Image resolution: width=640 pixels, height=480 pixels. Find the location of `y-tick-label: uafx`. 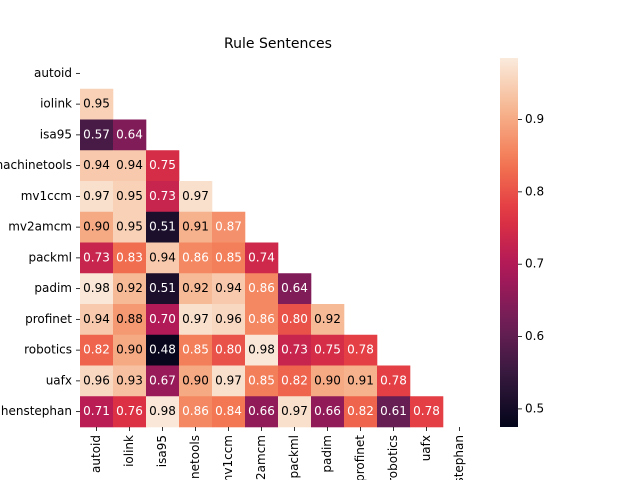

y-tick-label: uafx is located at coordinates (59, 380).